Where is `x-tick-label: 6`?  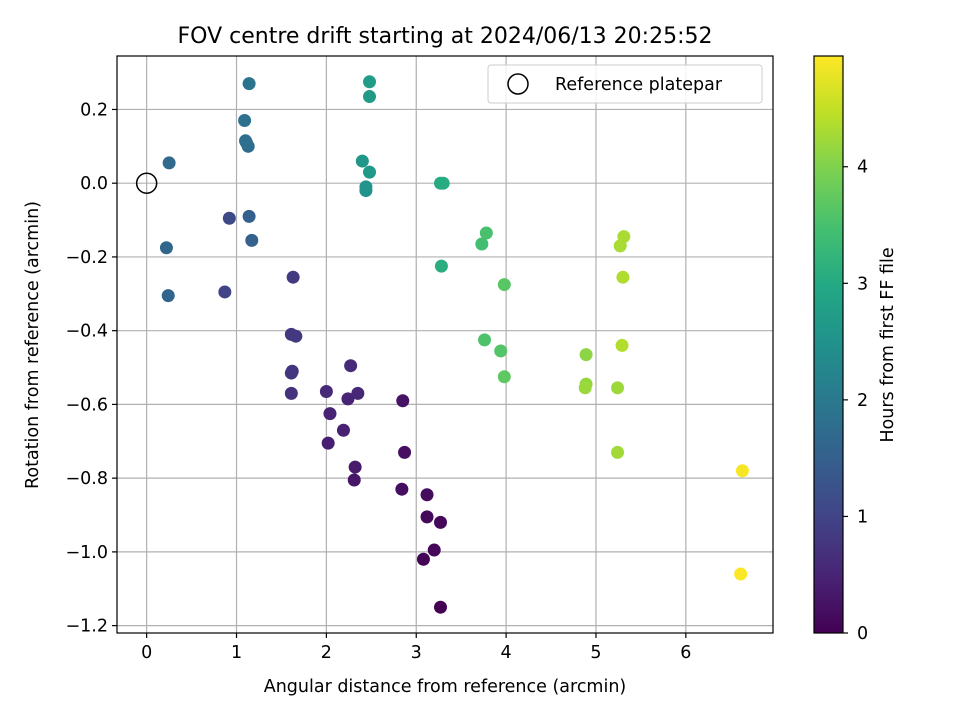
x-tick-label: 6 is located at coordinates (685, 653).